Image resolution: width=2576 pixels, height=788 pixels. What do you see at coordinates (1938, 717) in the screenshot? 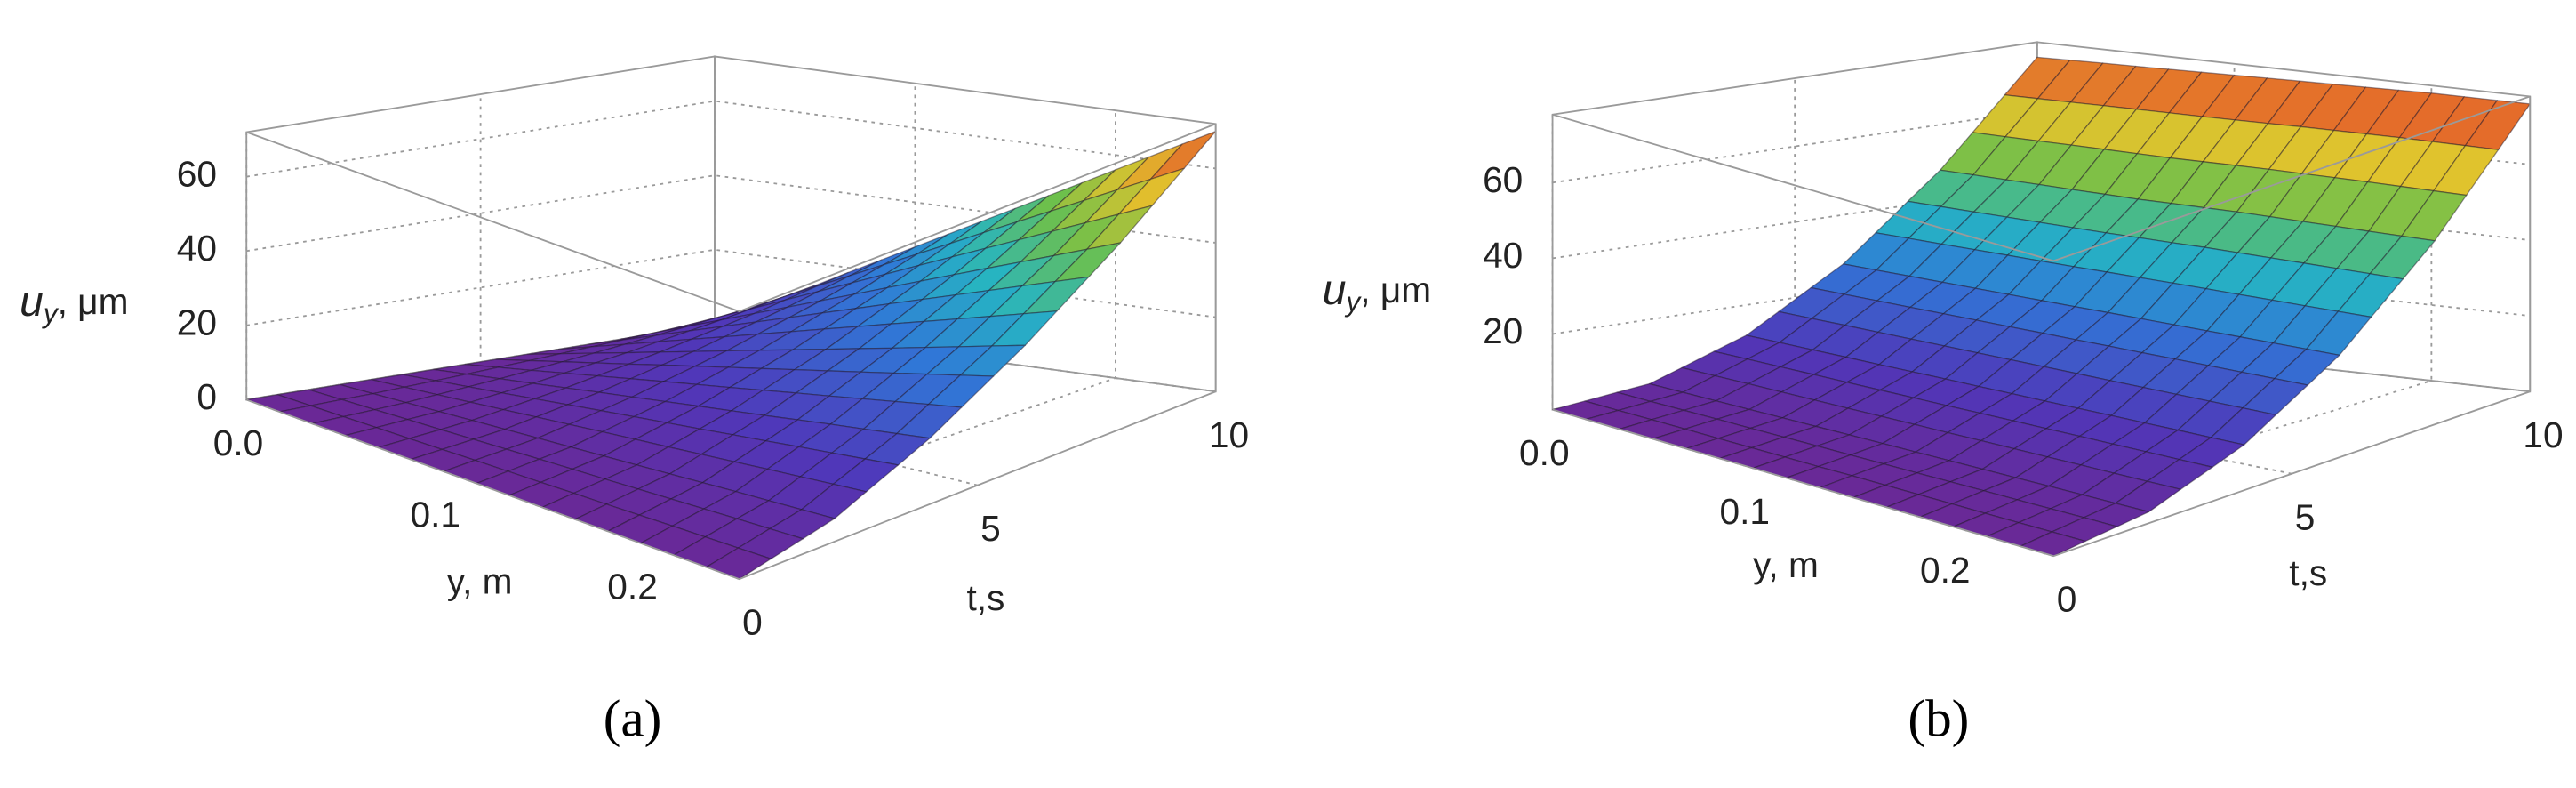
I see `caption: (b)` at bounding box center [1938, 717].